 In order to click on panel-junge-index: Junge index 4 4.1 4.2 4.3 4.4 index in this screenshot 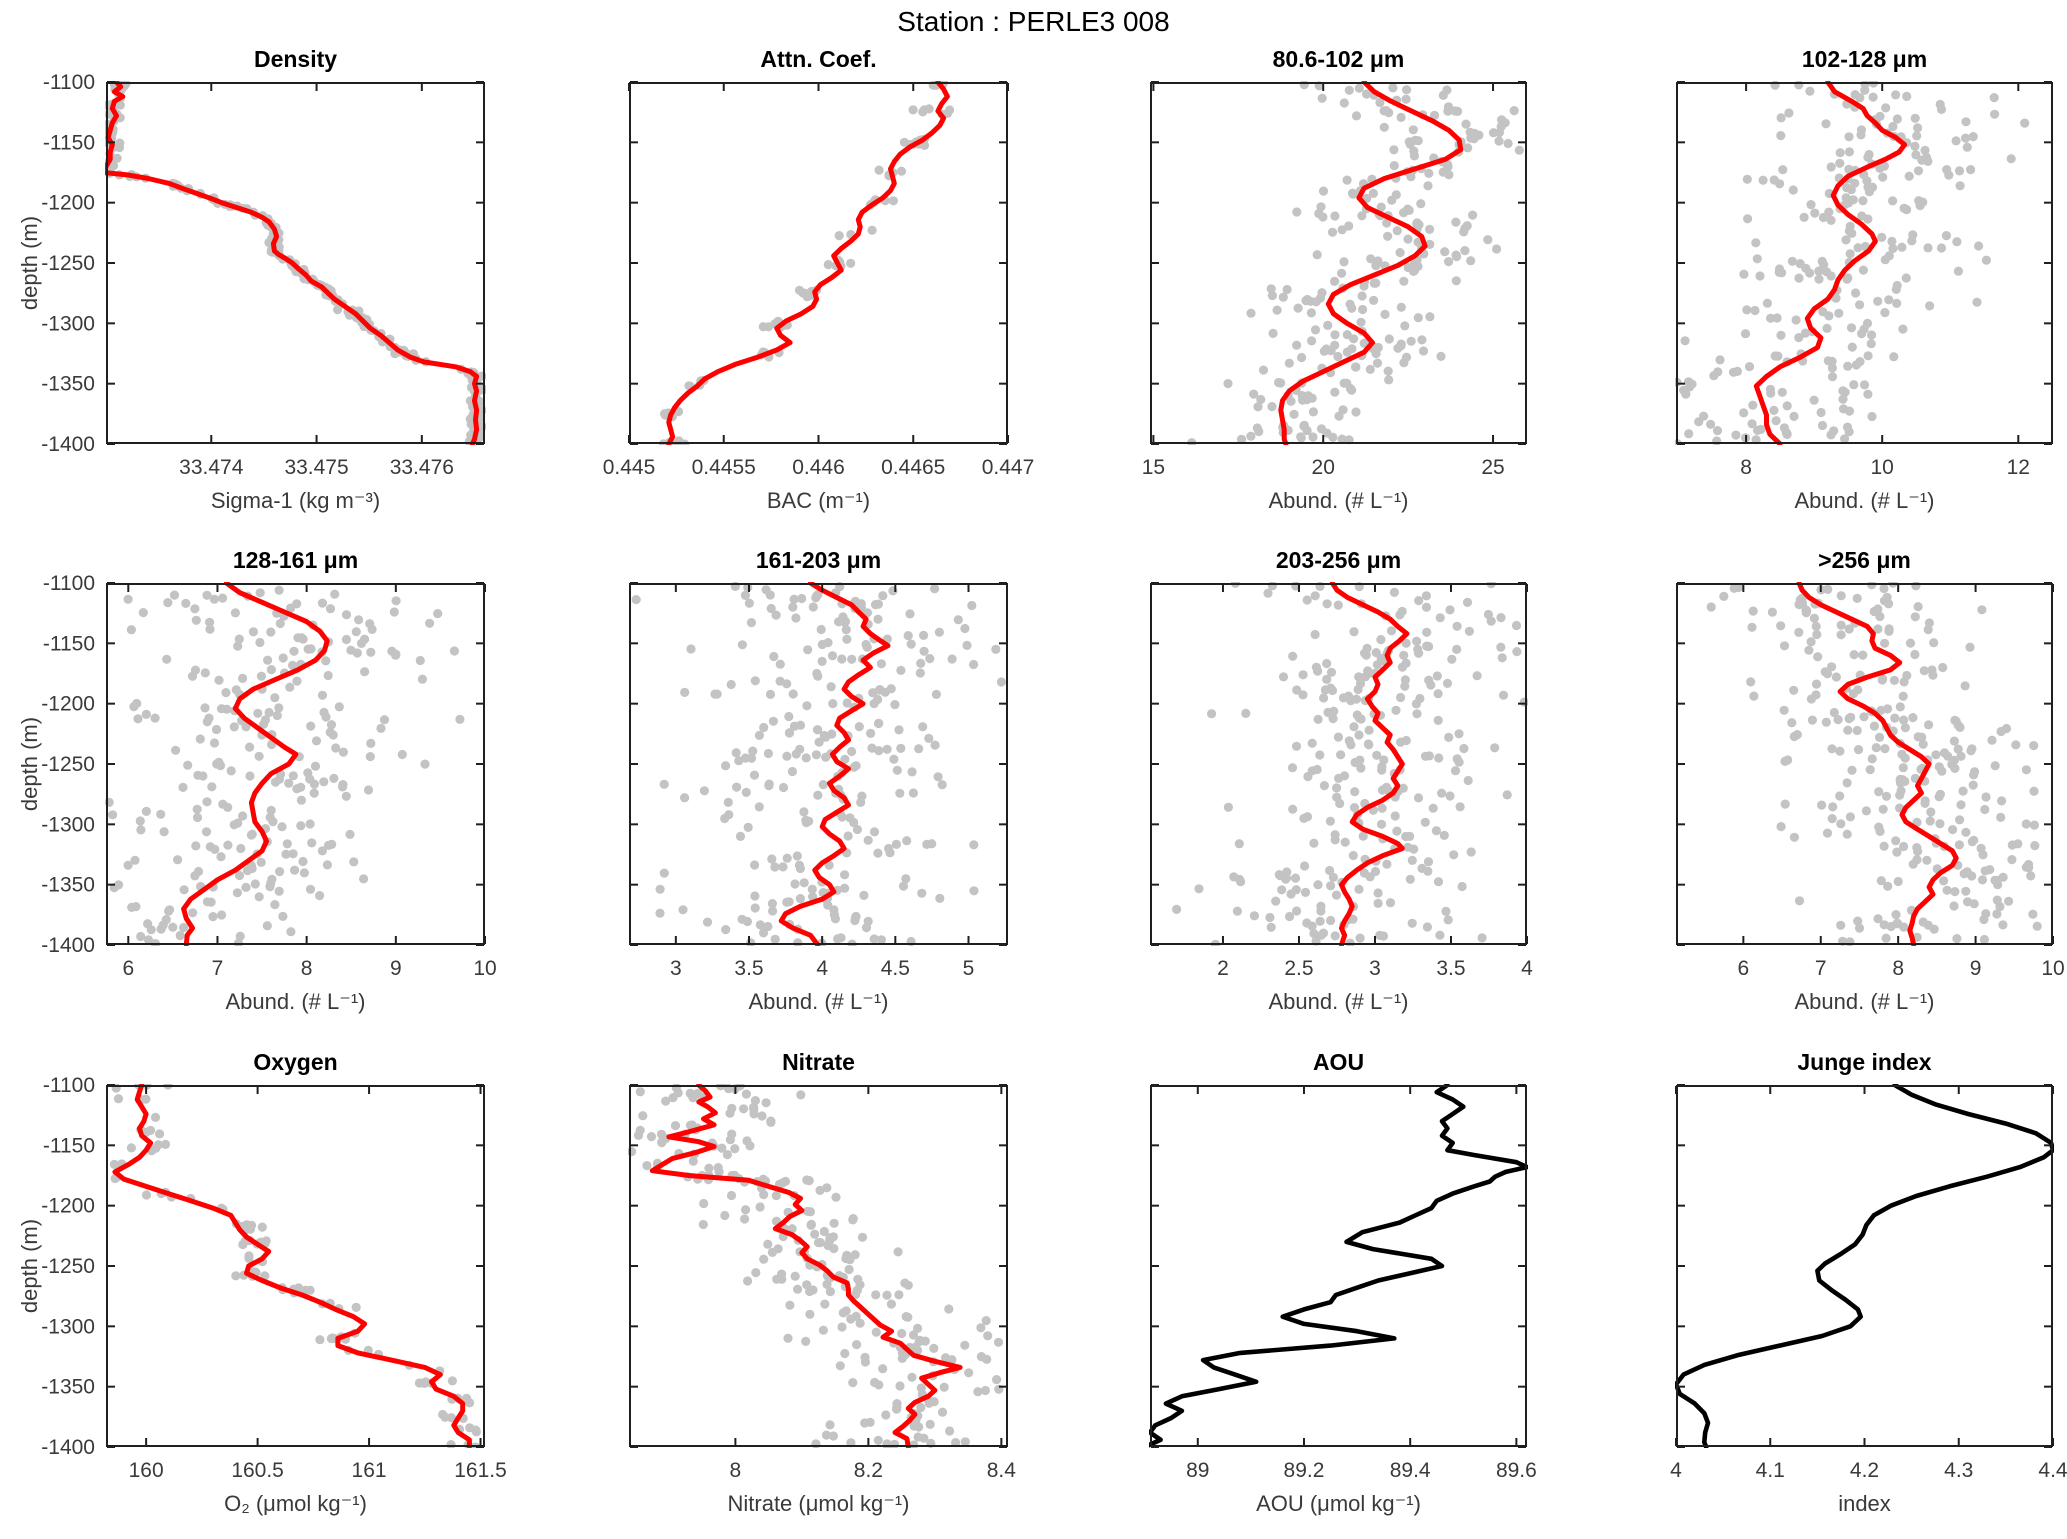, I will do `click(1868, 1282)`.